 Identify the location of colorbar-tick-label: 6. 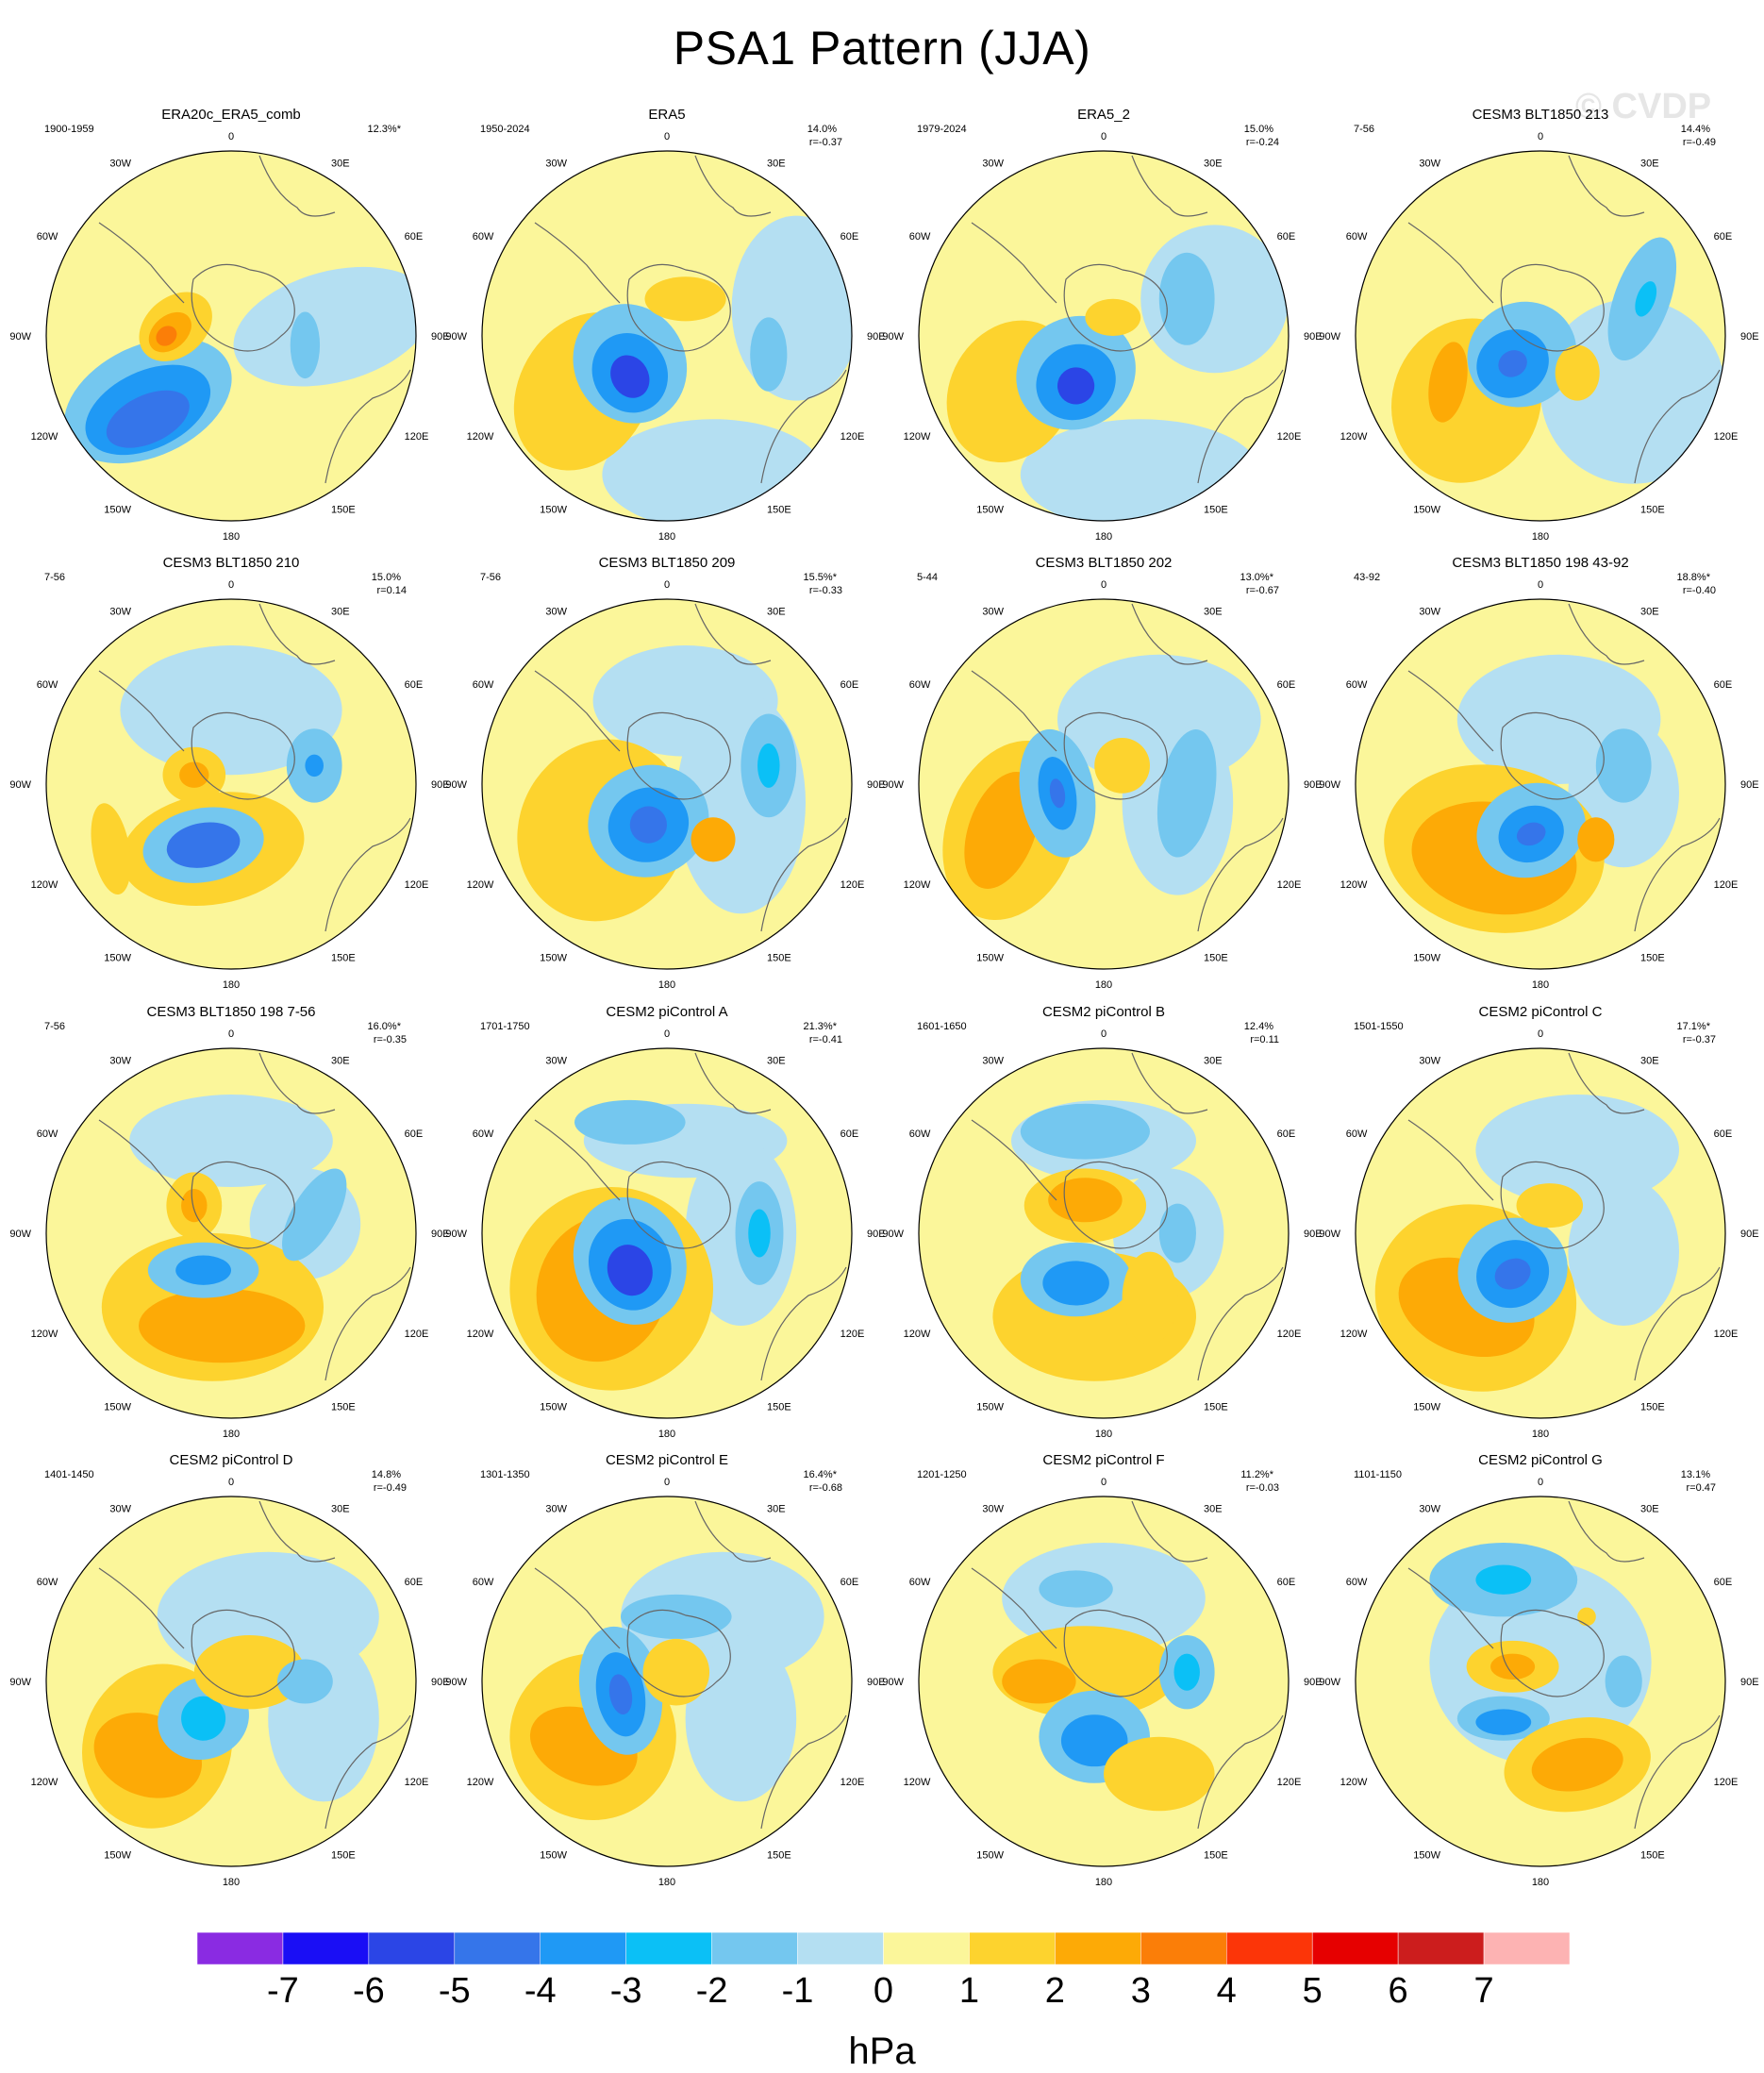
(1398, 1991).